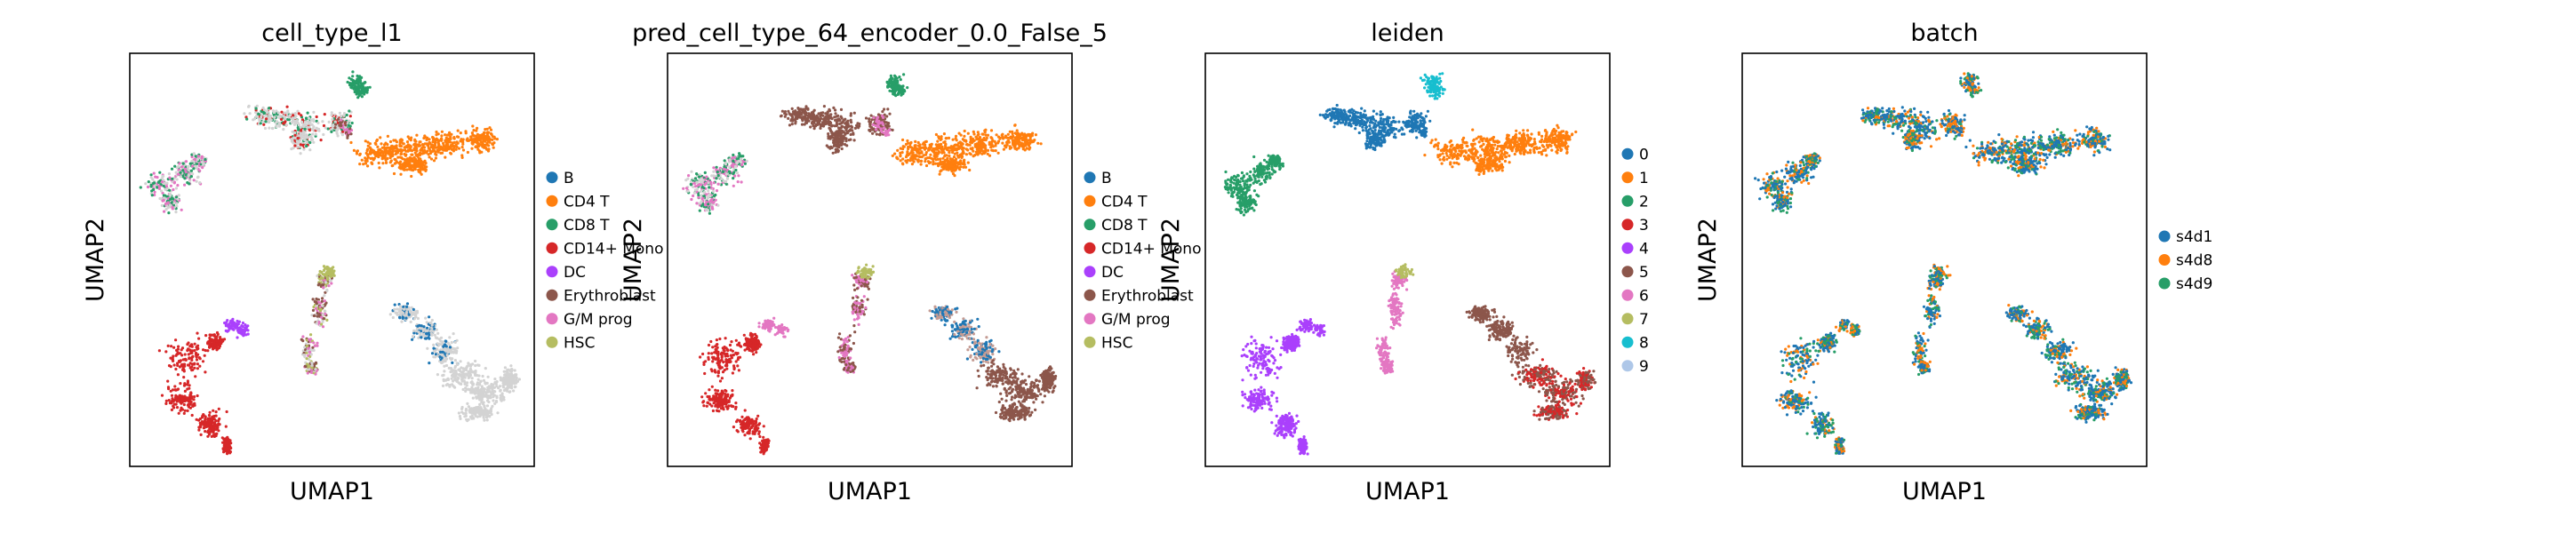  Describe the element at coordinates (330, 263) in the screenshot. I see `scatter-points` at that location.